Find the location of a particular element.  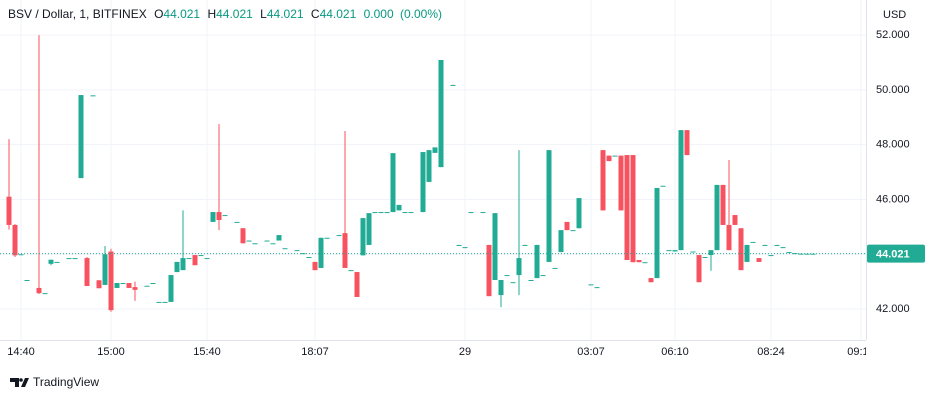

y-tick-label: 48.000 is located at coordinates (893, 145).